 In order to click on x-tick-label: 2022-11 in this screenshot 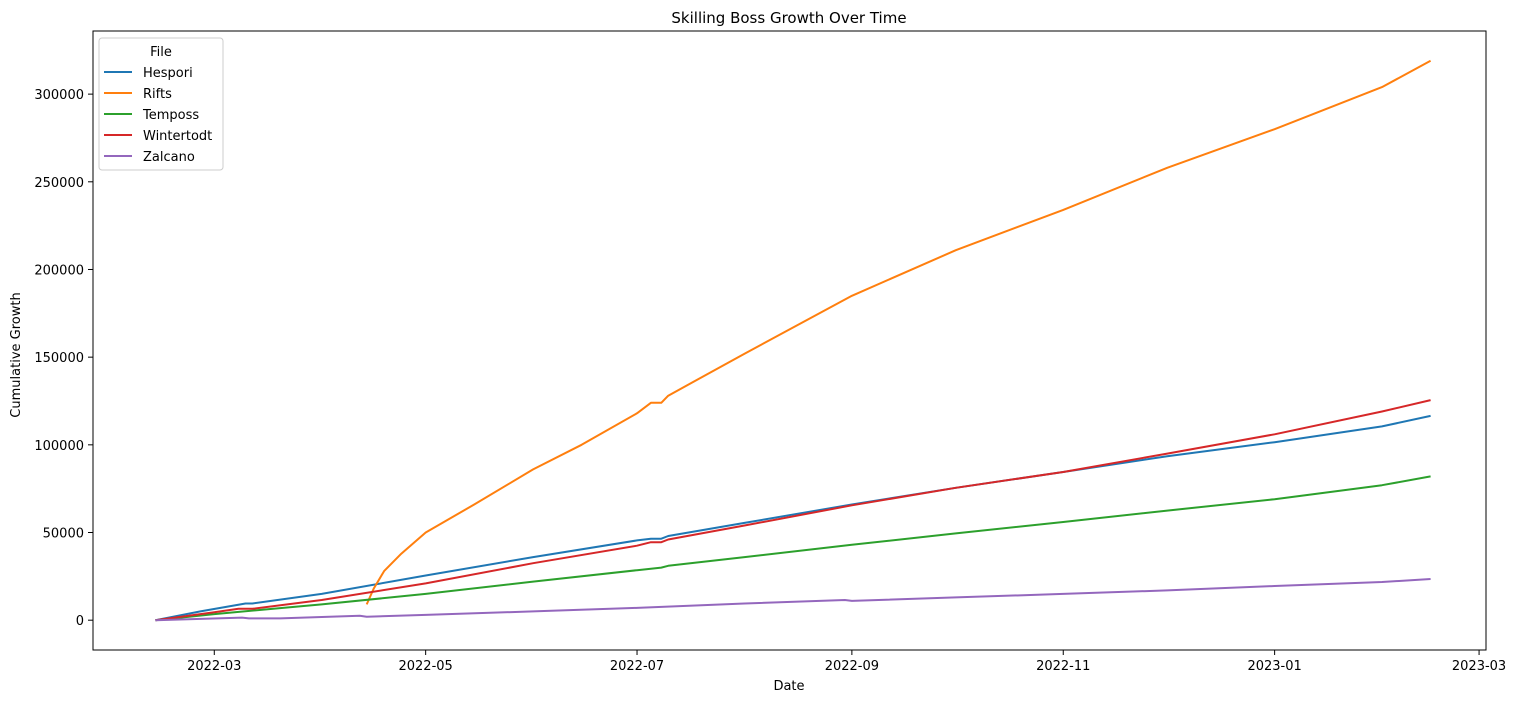, I will do `click(1063, 666)`.